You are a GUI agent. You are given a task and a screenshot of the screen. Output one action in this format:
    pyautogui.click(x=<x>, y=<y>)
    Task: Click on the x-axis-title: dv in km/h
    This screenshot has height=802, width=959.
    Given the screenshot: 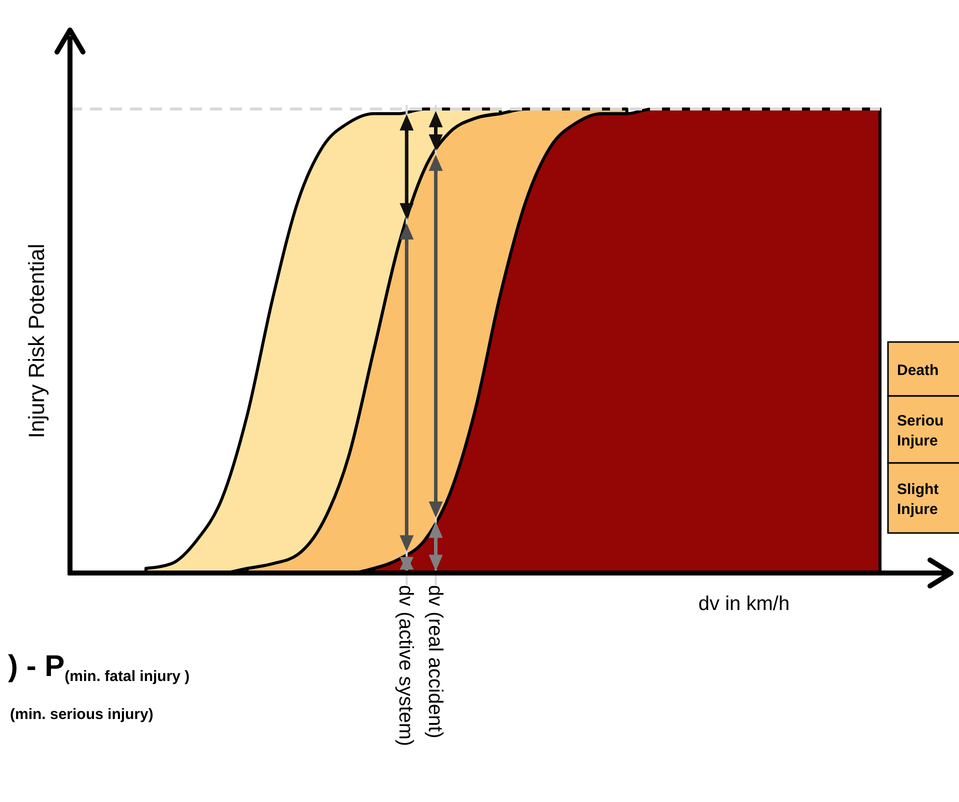 What is the action you would take?
    pyautogui.click(x=744, y=604)
    